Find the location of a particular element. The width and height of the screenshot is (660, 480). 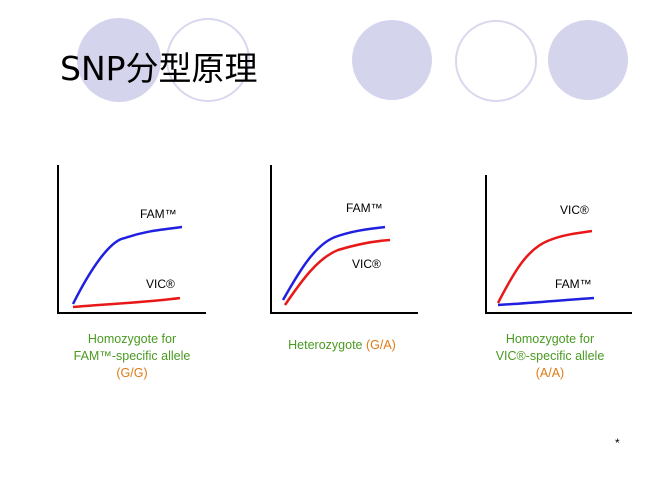

plot-heterozygote: FAM™ VIC® is located at coordinates (344, 239).